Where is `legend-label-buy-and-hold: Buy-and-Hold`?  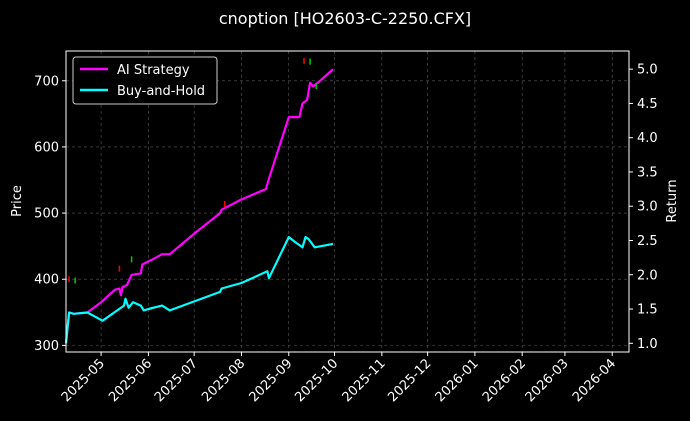
legend-label-buy-and-hold: Buy-and-Hold is located at coordinates (161, 91).